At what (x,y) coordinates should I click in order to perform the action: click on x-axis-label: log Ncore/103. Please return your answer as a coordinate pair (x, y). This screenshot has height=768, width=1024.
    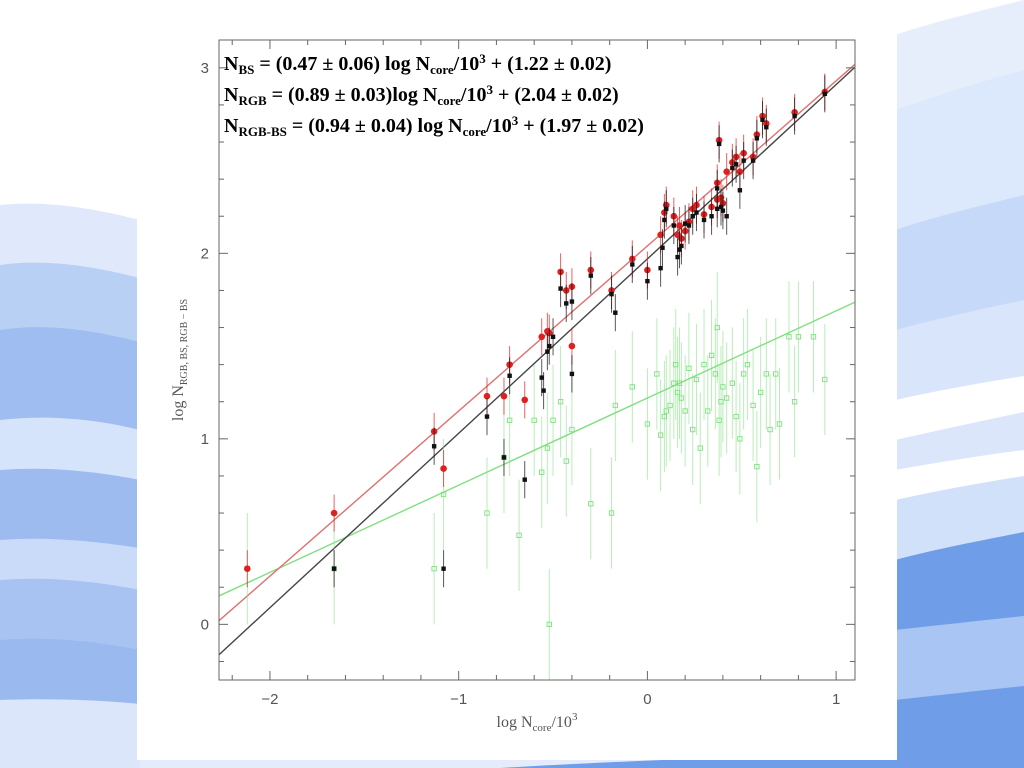
    Looking at the image, I should click on (537, 722).